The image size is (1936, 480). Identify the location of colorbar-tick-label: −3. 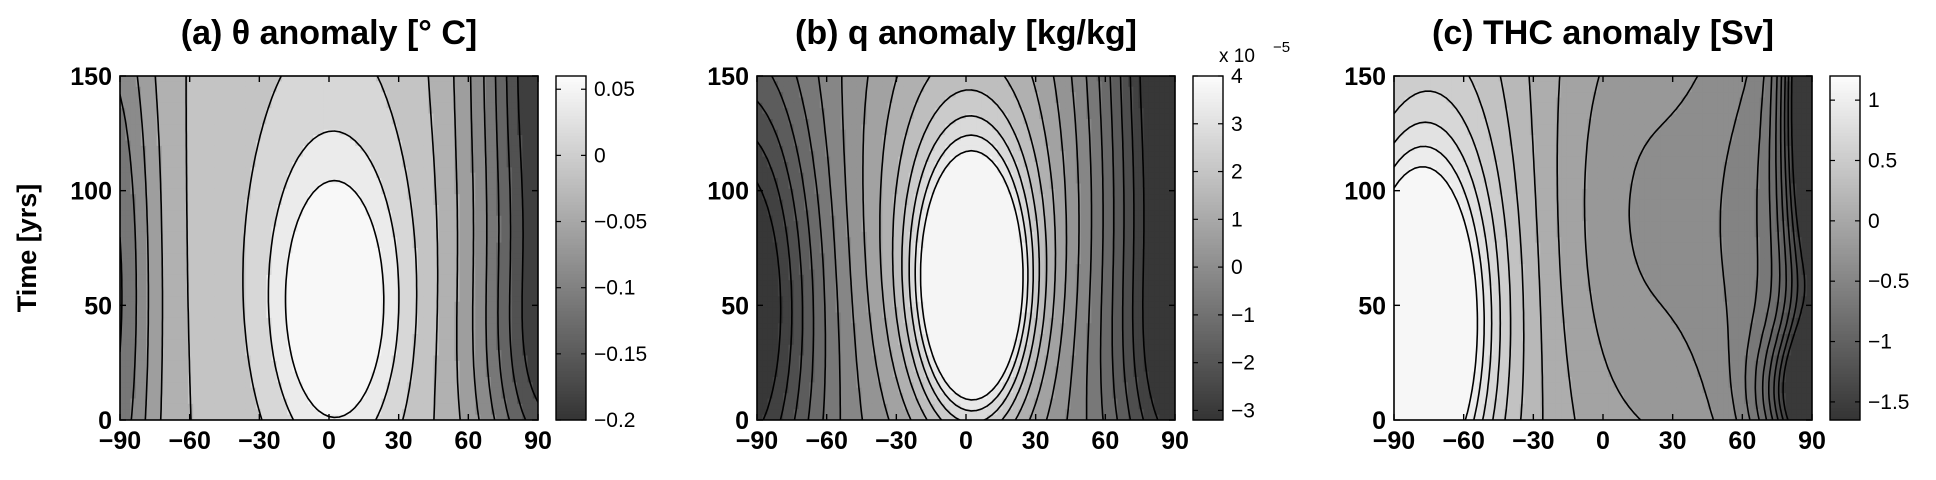
(1243, 410).